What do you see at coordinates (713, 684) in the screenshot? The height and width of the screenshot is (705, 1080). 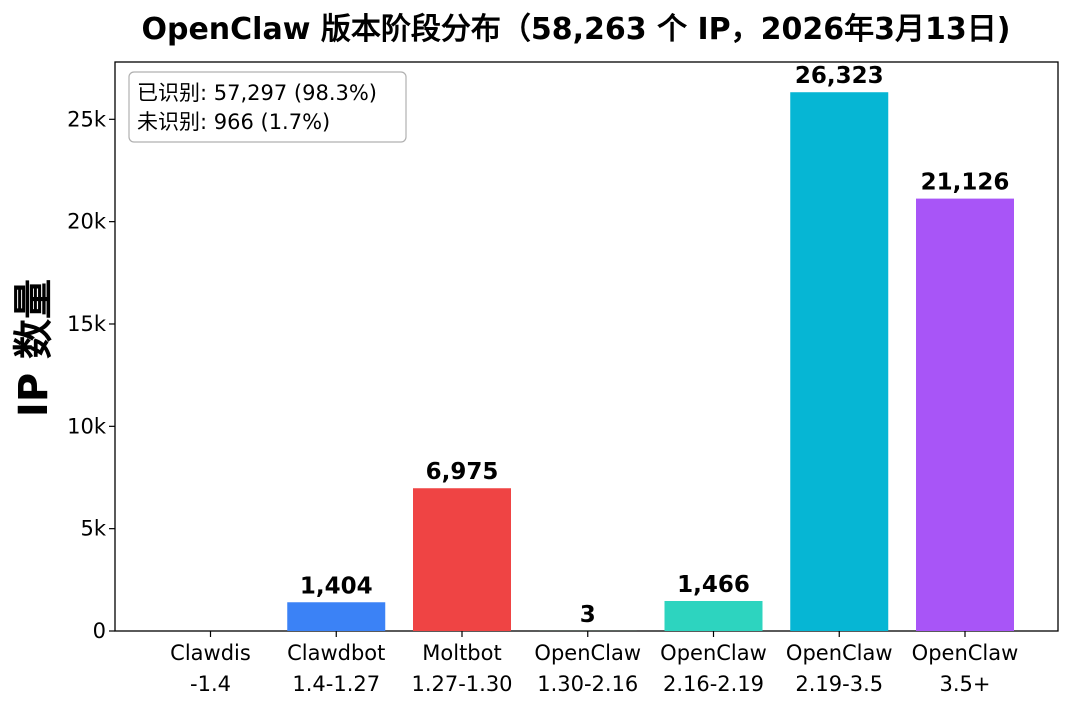 I see `x-category-label-line2: 2.16-2.19` at bounding box center [713, 684].